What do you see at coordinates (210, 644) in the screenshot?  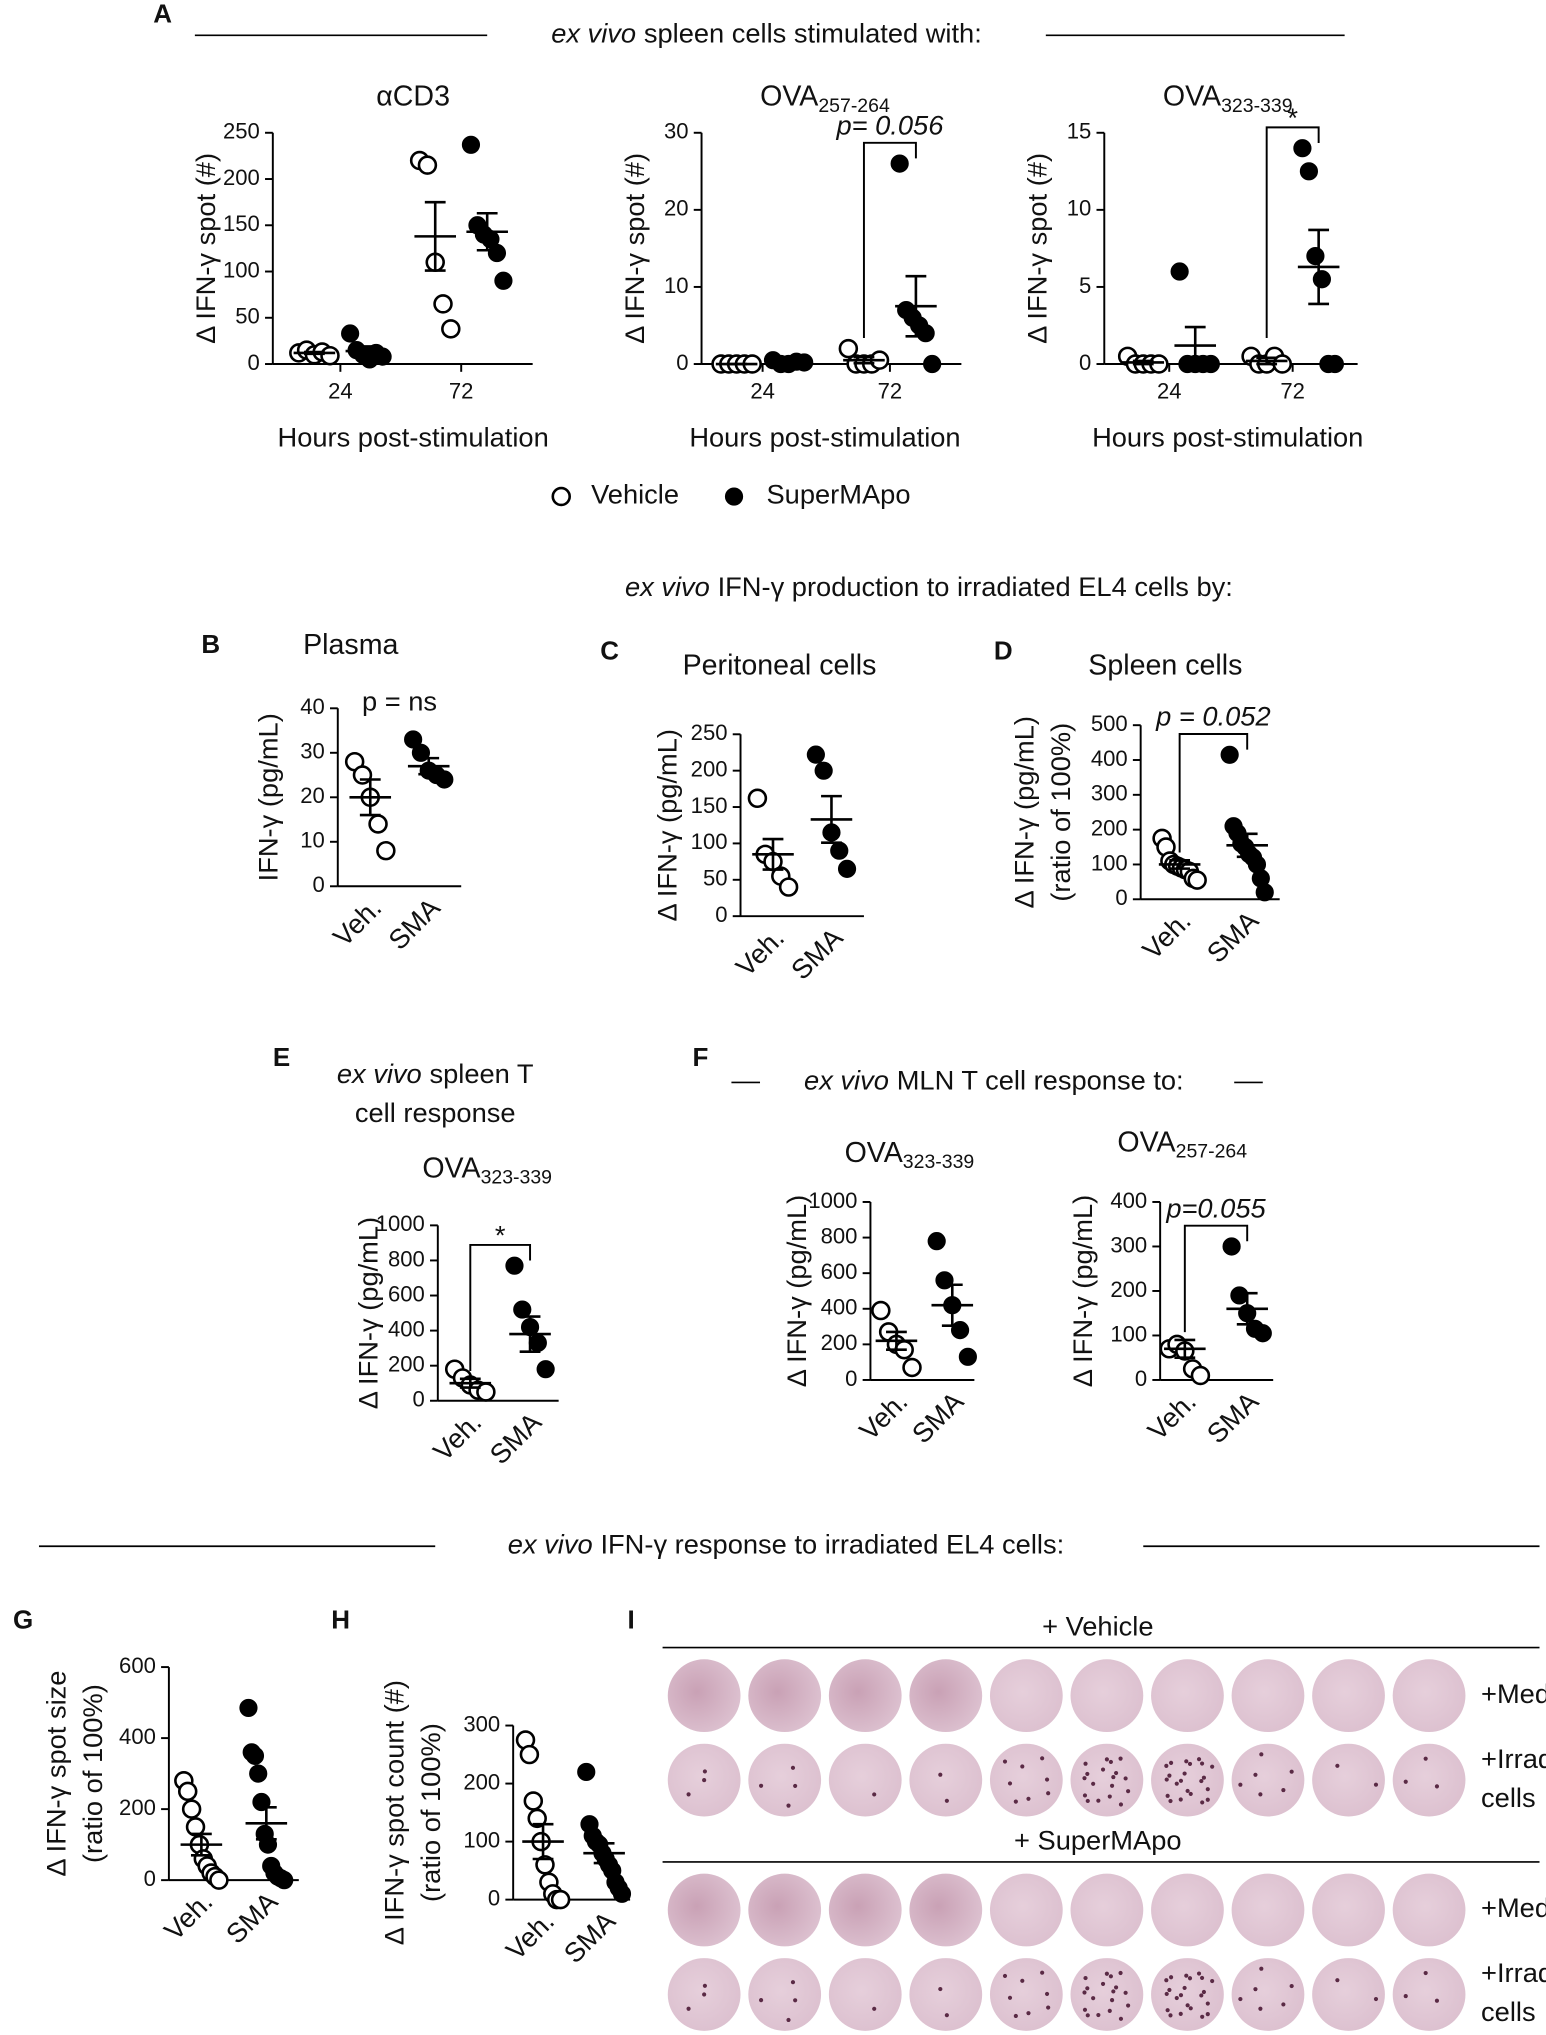 I see `panel-letter: B` at bounding box center [210, 644].